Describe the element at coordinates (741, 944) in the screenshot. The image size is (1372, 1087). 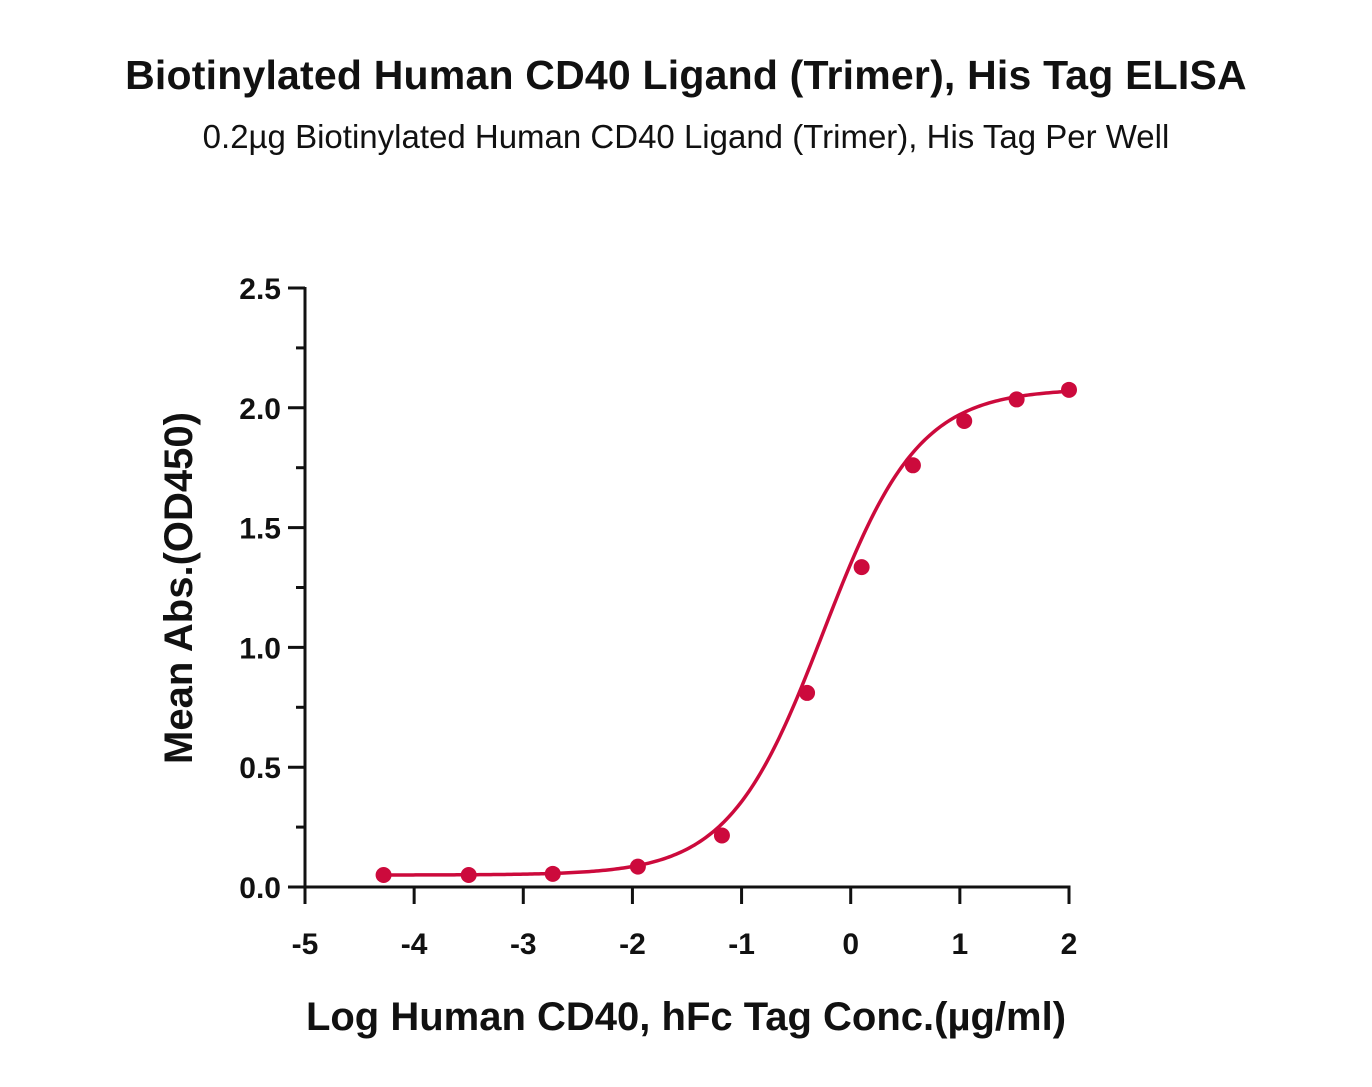
I see `x-tick-label: -1` at that location.